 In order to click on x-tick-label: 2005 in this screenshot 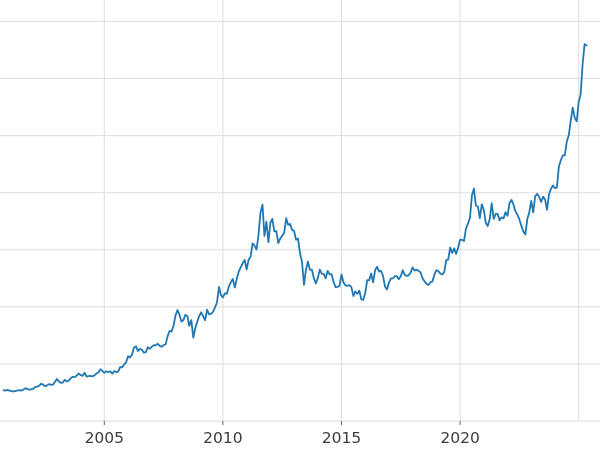, I will do `click(104, 438)`.